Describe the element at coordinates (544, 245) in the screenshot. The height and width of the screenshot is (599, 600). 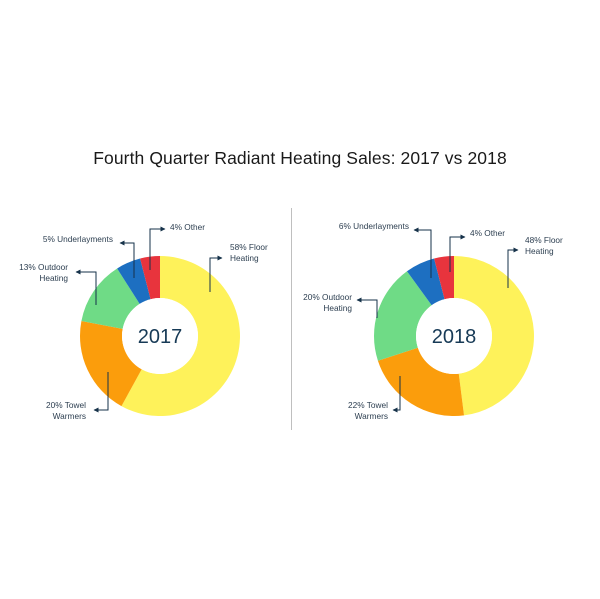
I see `data-label-floor-heating: 48% Floor Heating` at that location.